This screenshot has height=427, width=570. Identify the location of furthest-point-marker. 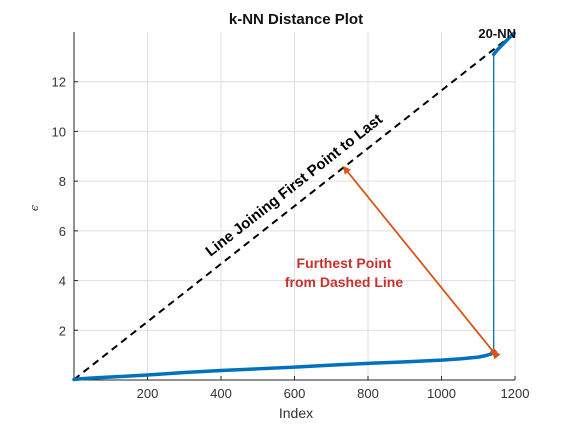
(493, 352).